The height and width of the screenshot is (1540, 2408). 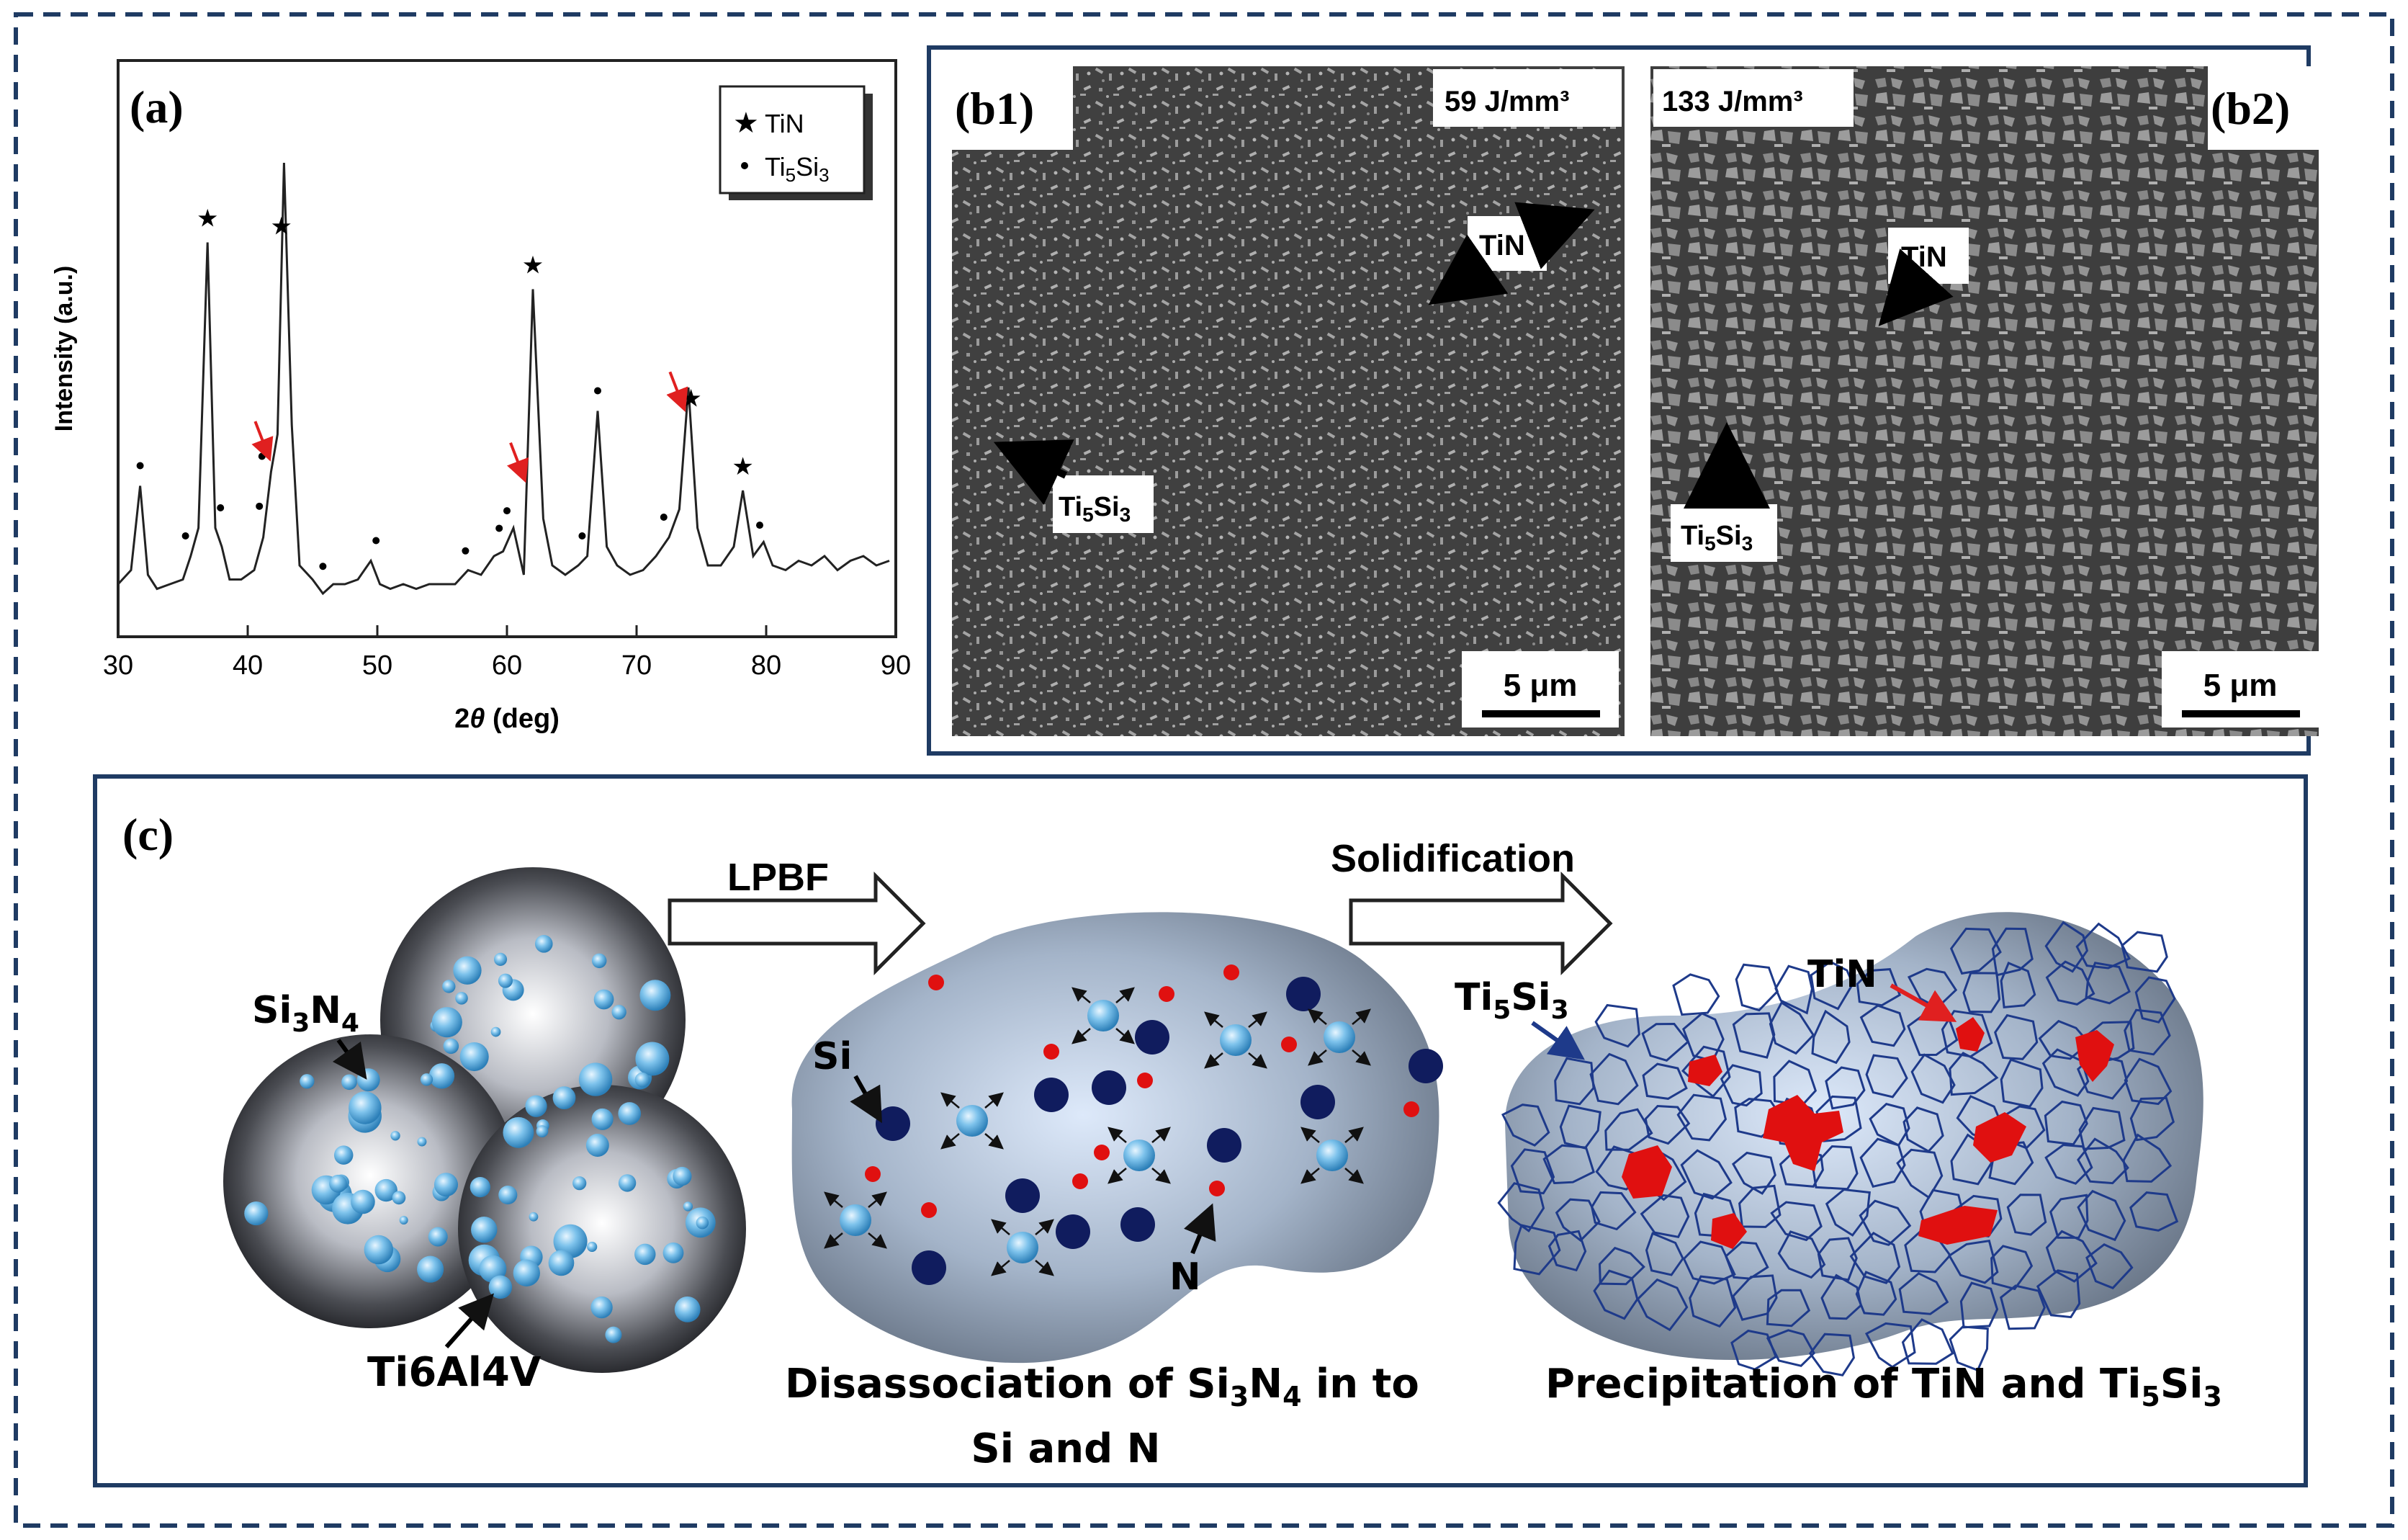 What do you see at coordinates (2264, 108) in the screenshot?
I see `b2-tag-bg` at bounding box center [2264, 108].